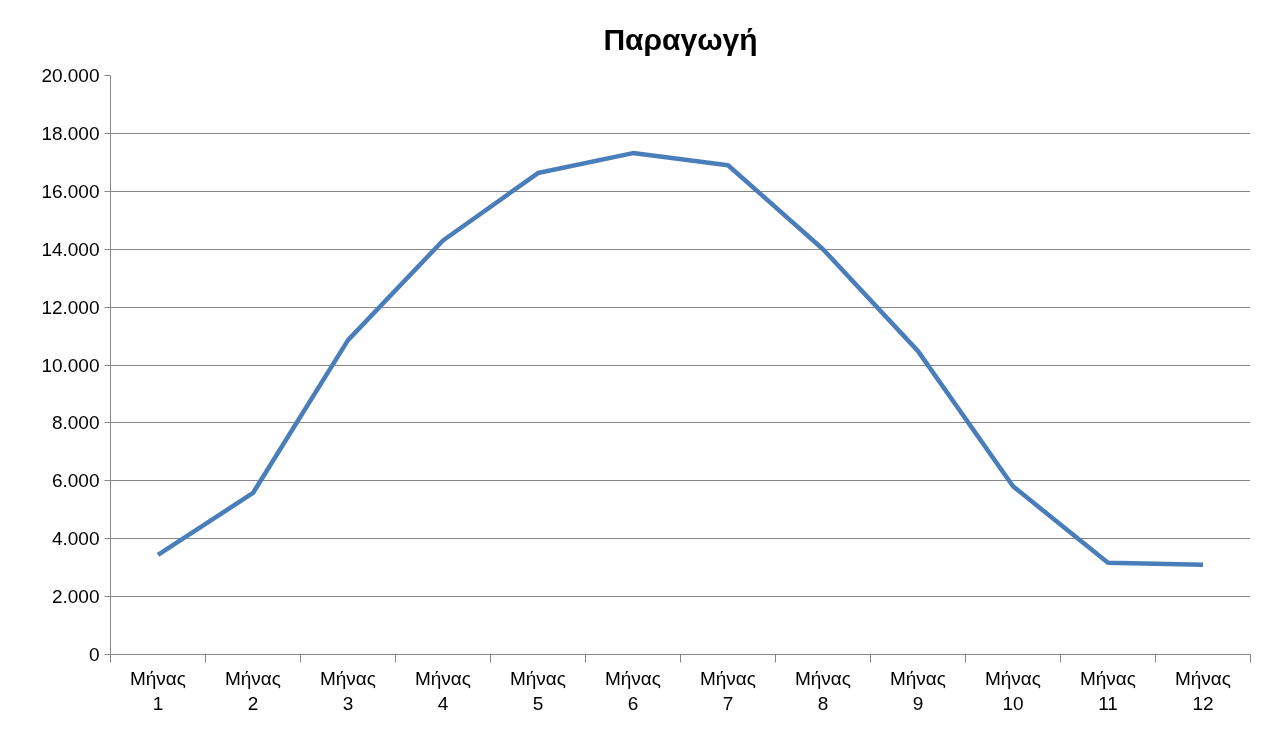 The width and height of the screenshot is (1271, 738). What do you see at coordinates (70, 133) in the screenshot?
I see `y-tick-label: 18.000` at bounding box center [70, 133].